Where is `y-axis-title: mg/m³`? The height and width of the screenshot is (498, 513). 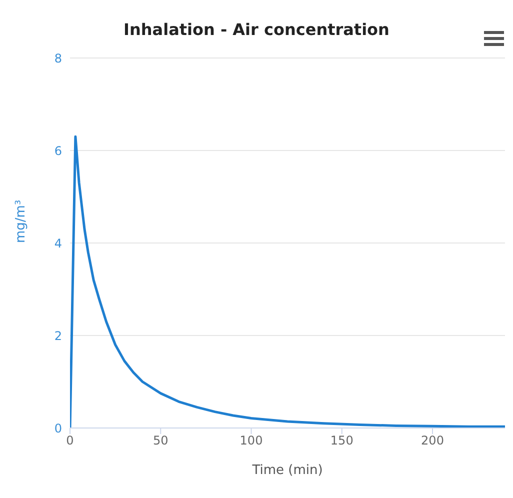 y-axis-title: mg/m³ is located at coordinates (21, 221).